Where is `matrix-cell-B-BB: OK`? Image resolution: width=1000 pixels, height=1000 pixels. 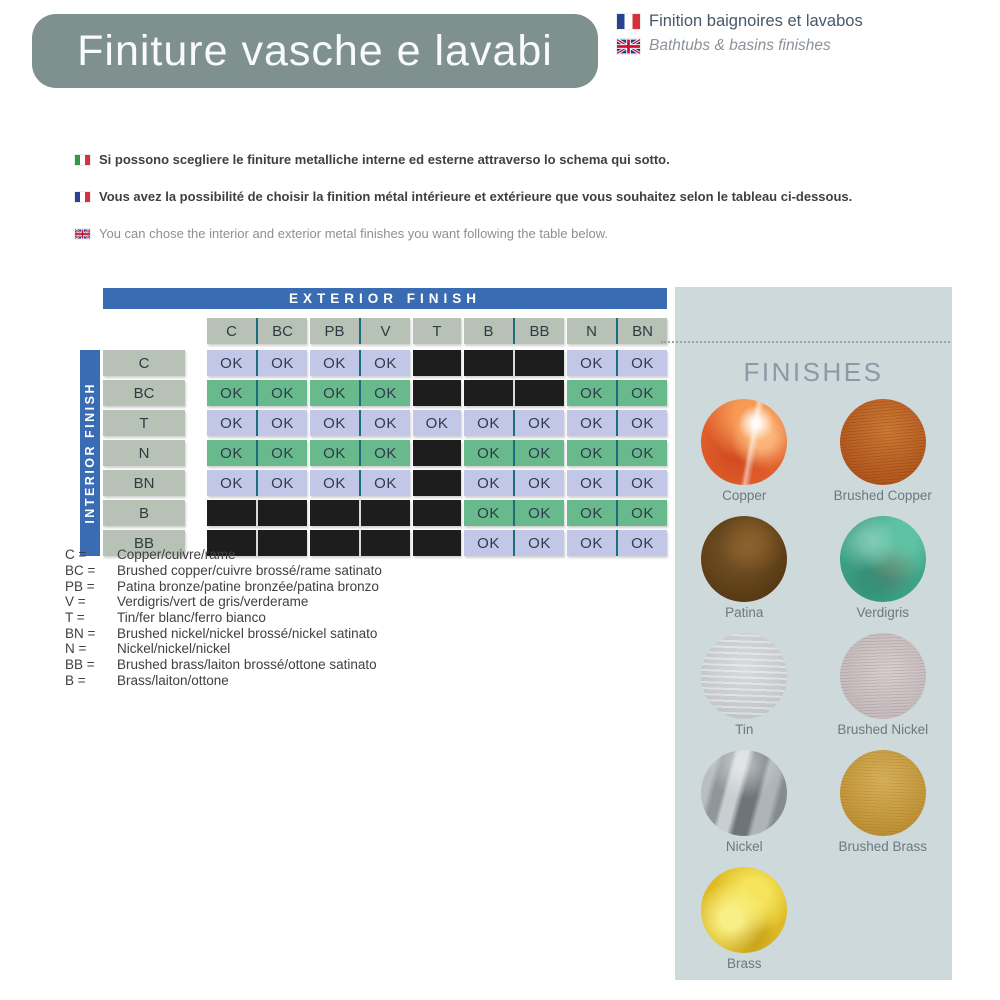 matrix-cell-B-BB: OK is located at coordinates (539, 513).